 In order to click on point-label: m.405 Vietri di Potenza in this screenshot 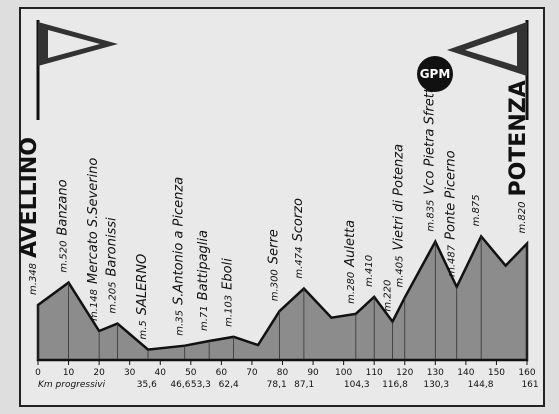, I will do `click(399, 216)`.